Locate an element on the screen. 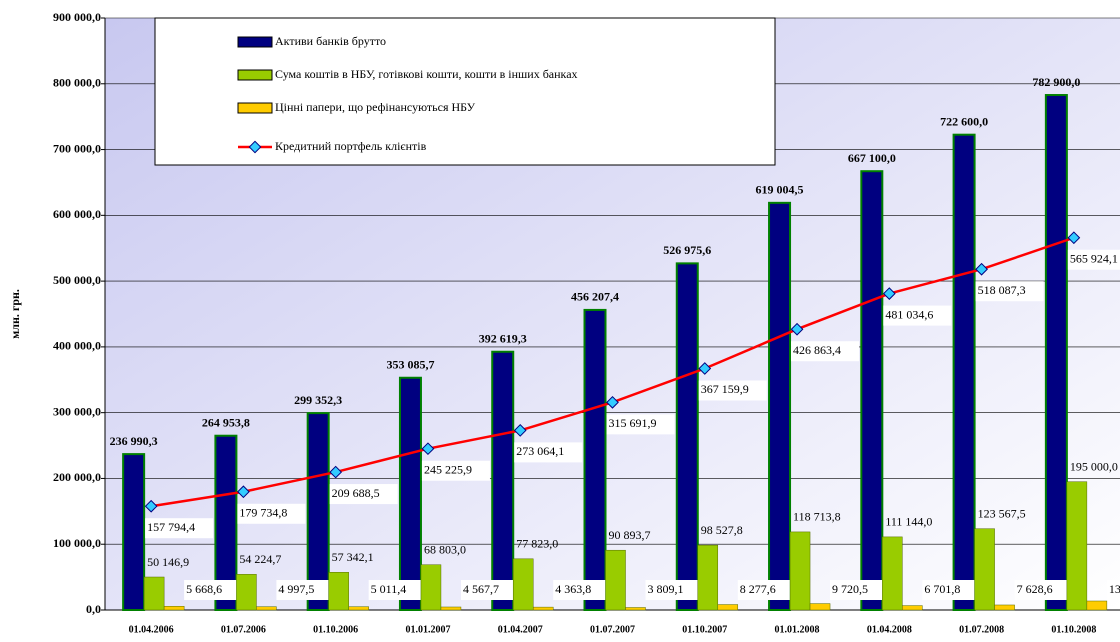 Image resolution: width=1120 pixels, height=642 pixels. data-label: 782 900,0 is located at coordinates (1056, 82).